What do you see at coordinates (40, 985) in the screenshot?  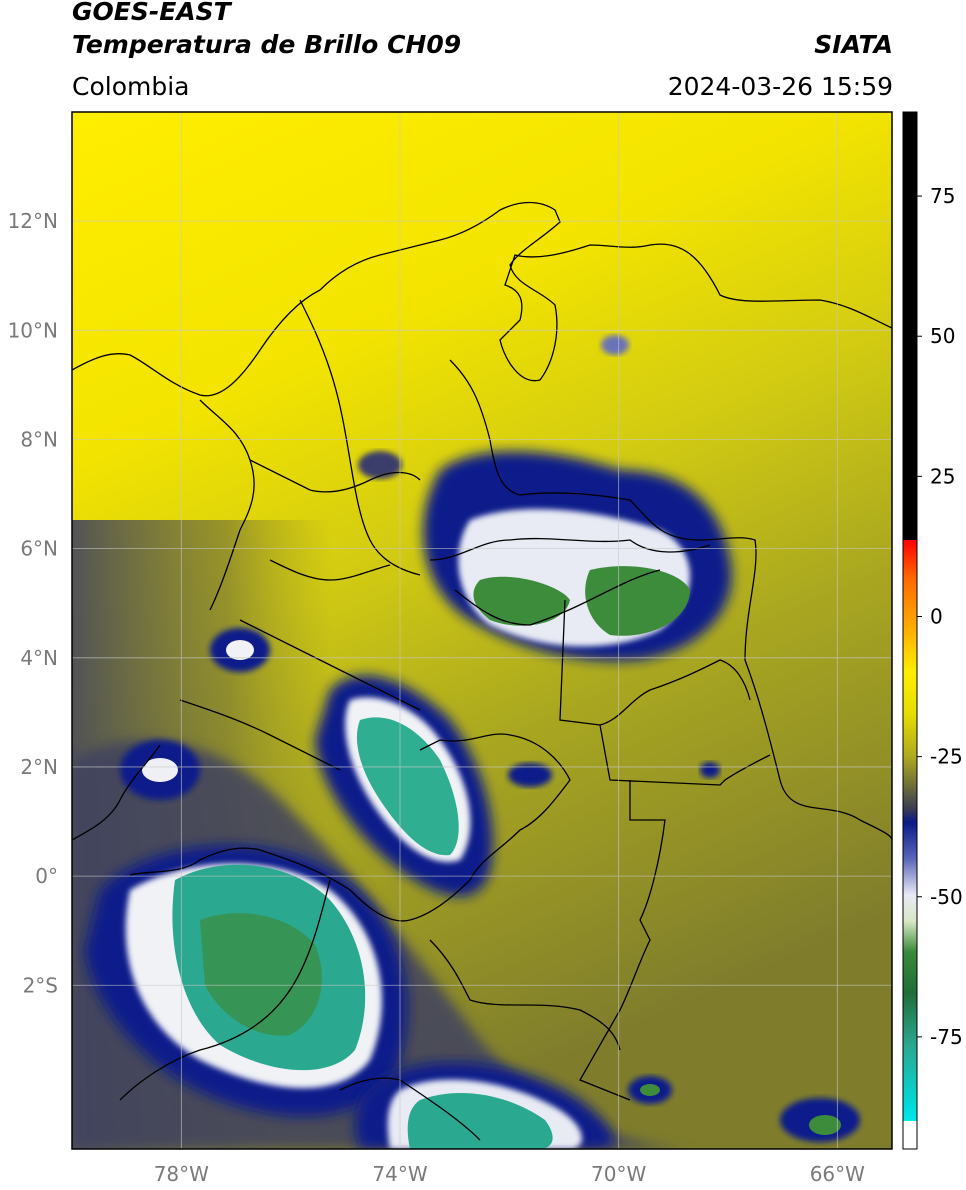 I see `lat-tick-label: 2°S` at bounding box center [40, 985].